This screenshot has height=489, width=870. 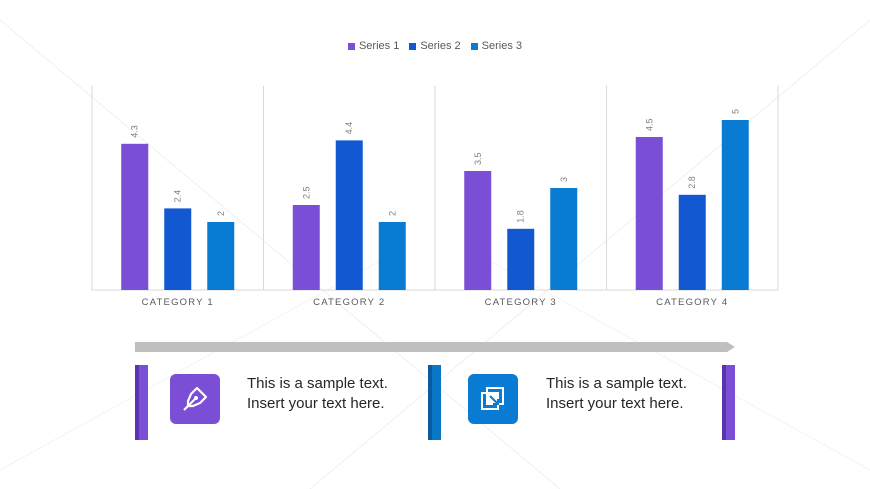 What do you see at coordinates (731, 347) in the screenshot?
I see `timeline-arrow-head` at bounding box center [731, 347].